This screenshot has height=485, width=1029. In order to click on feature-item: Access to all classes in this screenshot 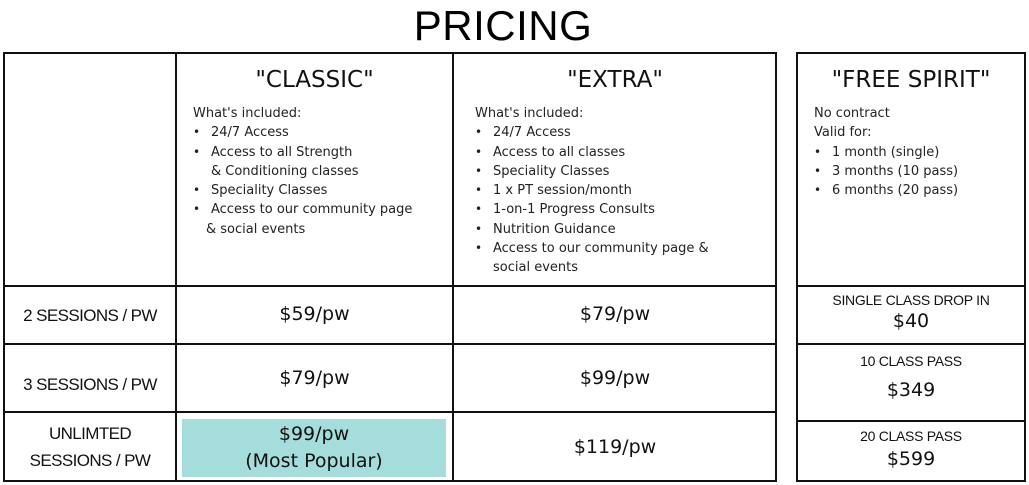, I will do `click(592, 153)`.